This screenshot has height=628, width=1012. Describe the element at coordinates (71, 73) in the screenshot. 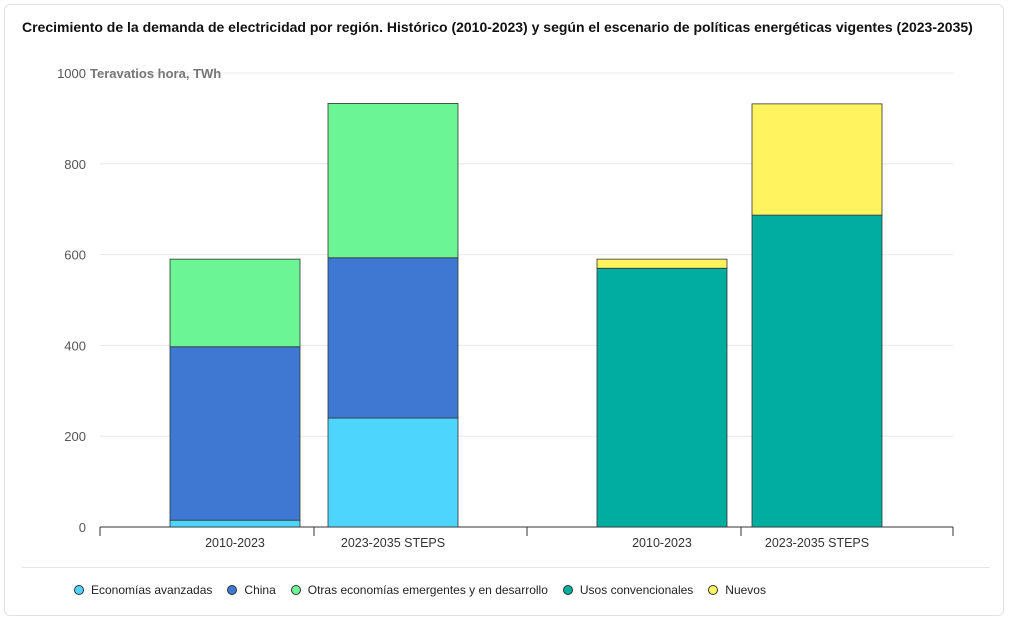

I see `y-tick-label: 1000` at that location.